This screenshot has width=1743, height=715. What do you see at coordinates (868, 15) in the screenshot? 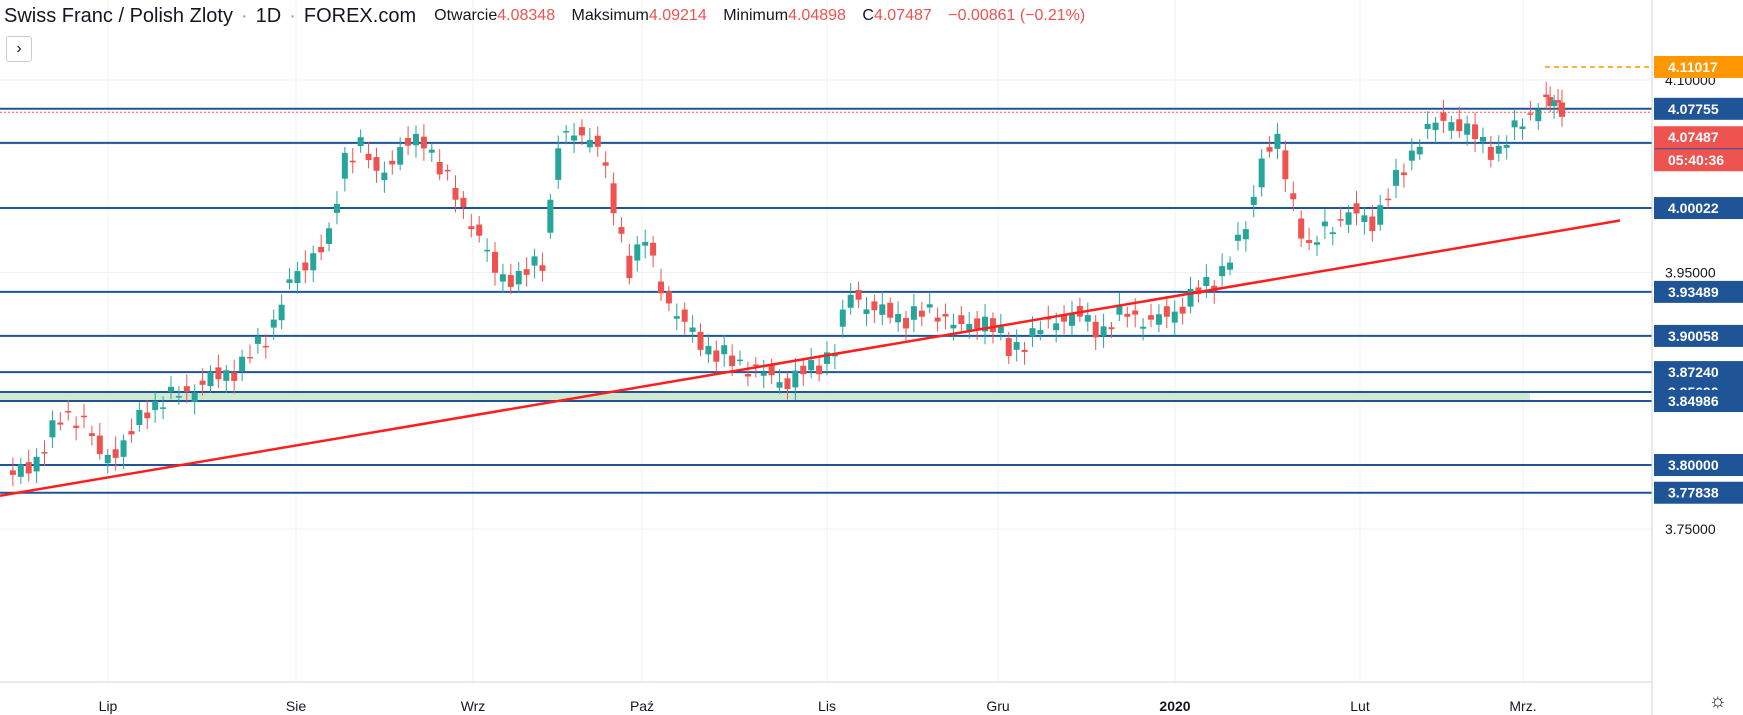
I see `close-label: C` at bounding box center [868, 15].